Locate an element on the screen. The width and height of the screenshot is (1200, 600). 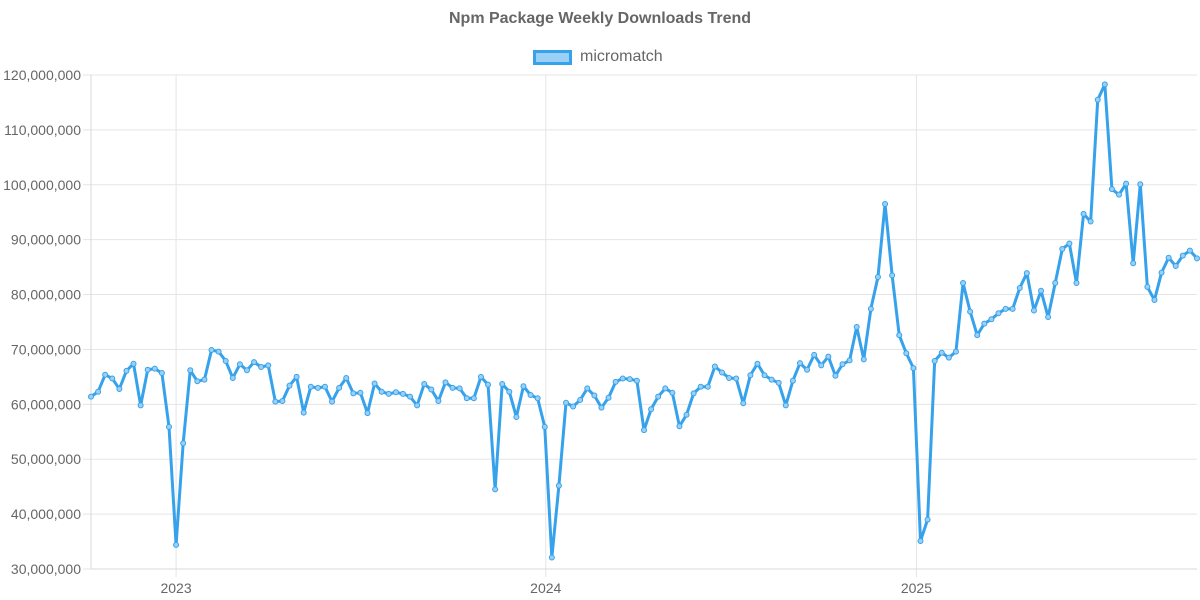
legend-swatch-micromatch is located at coordinates (552, 57).